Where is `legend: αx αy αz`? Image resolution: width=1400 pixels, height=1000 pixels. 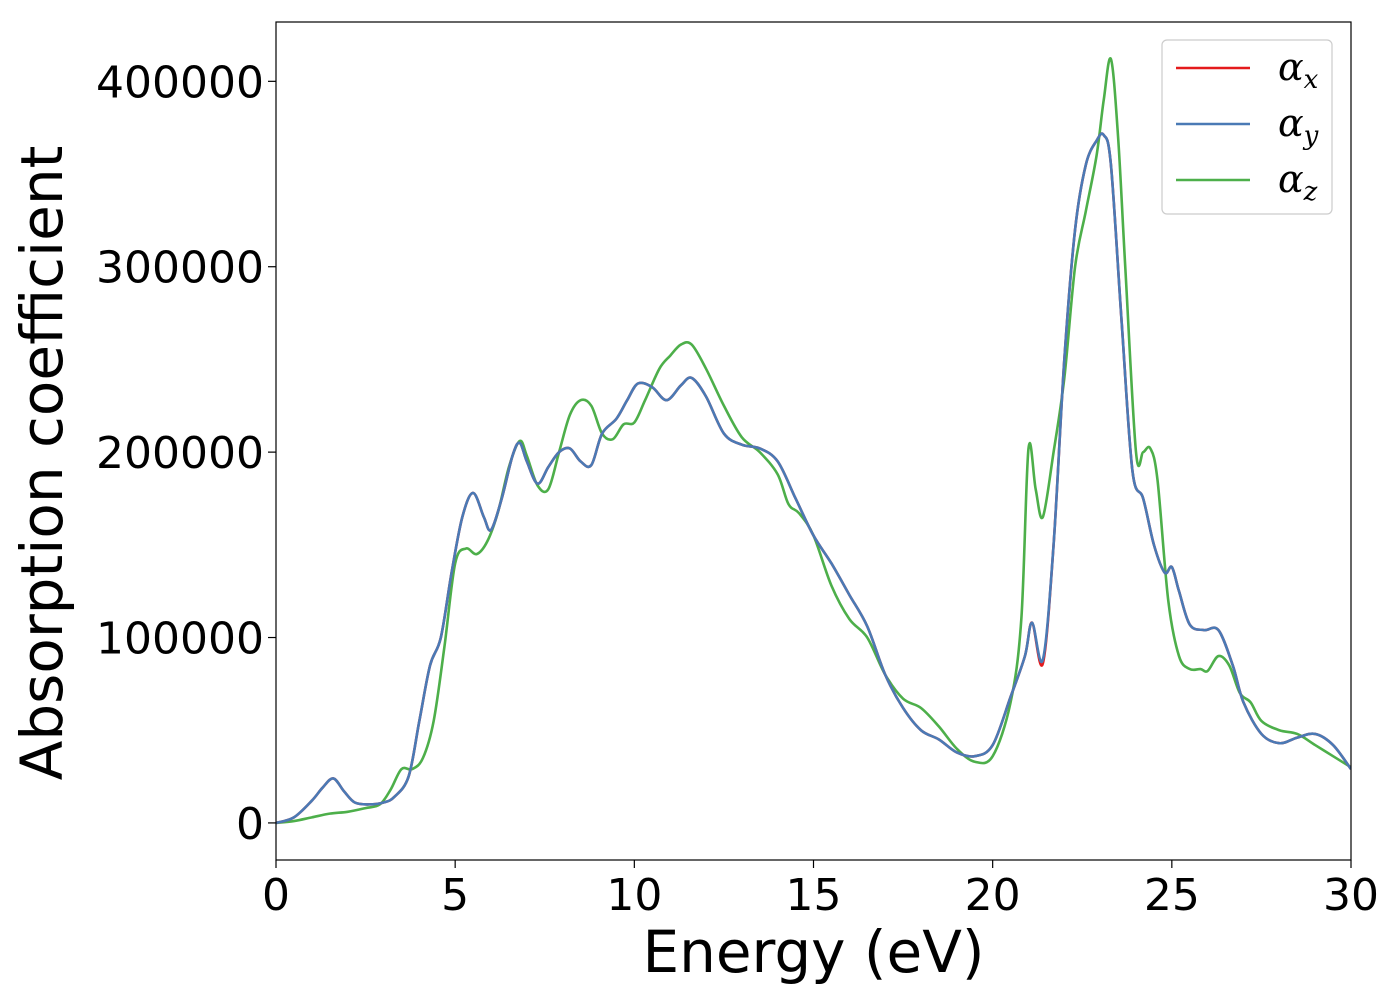 legend: αx αy αz is located at coordinates (1247, 127).